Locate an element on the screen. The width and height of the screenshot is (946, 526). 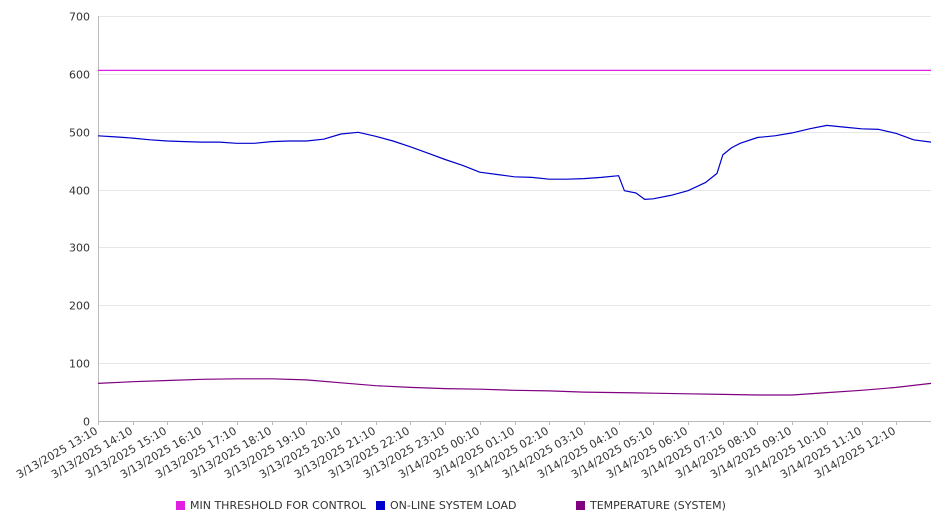
legend-label: MIN THRESHOLD FOR CONTROL is located at coordinates (278, 505).